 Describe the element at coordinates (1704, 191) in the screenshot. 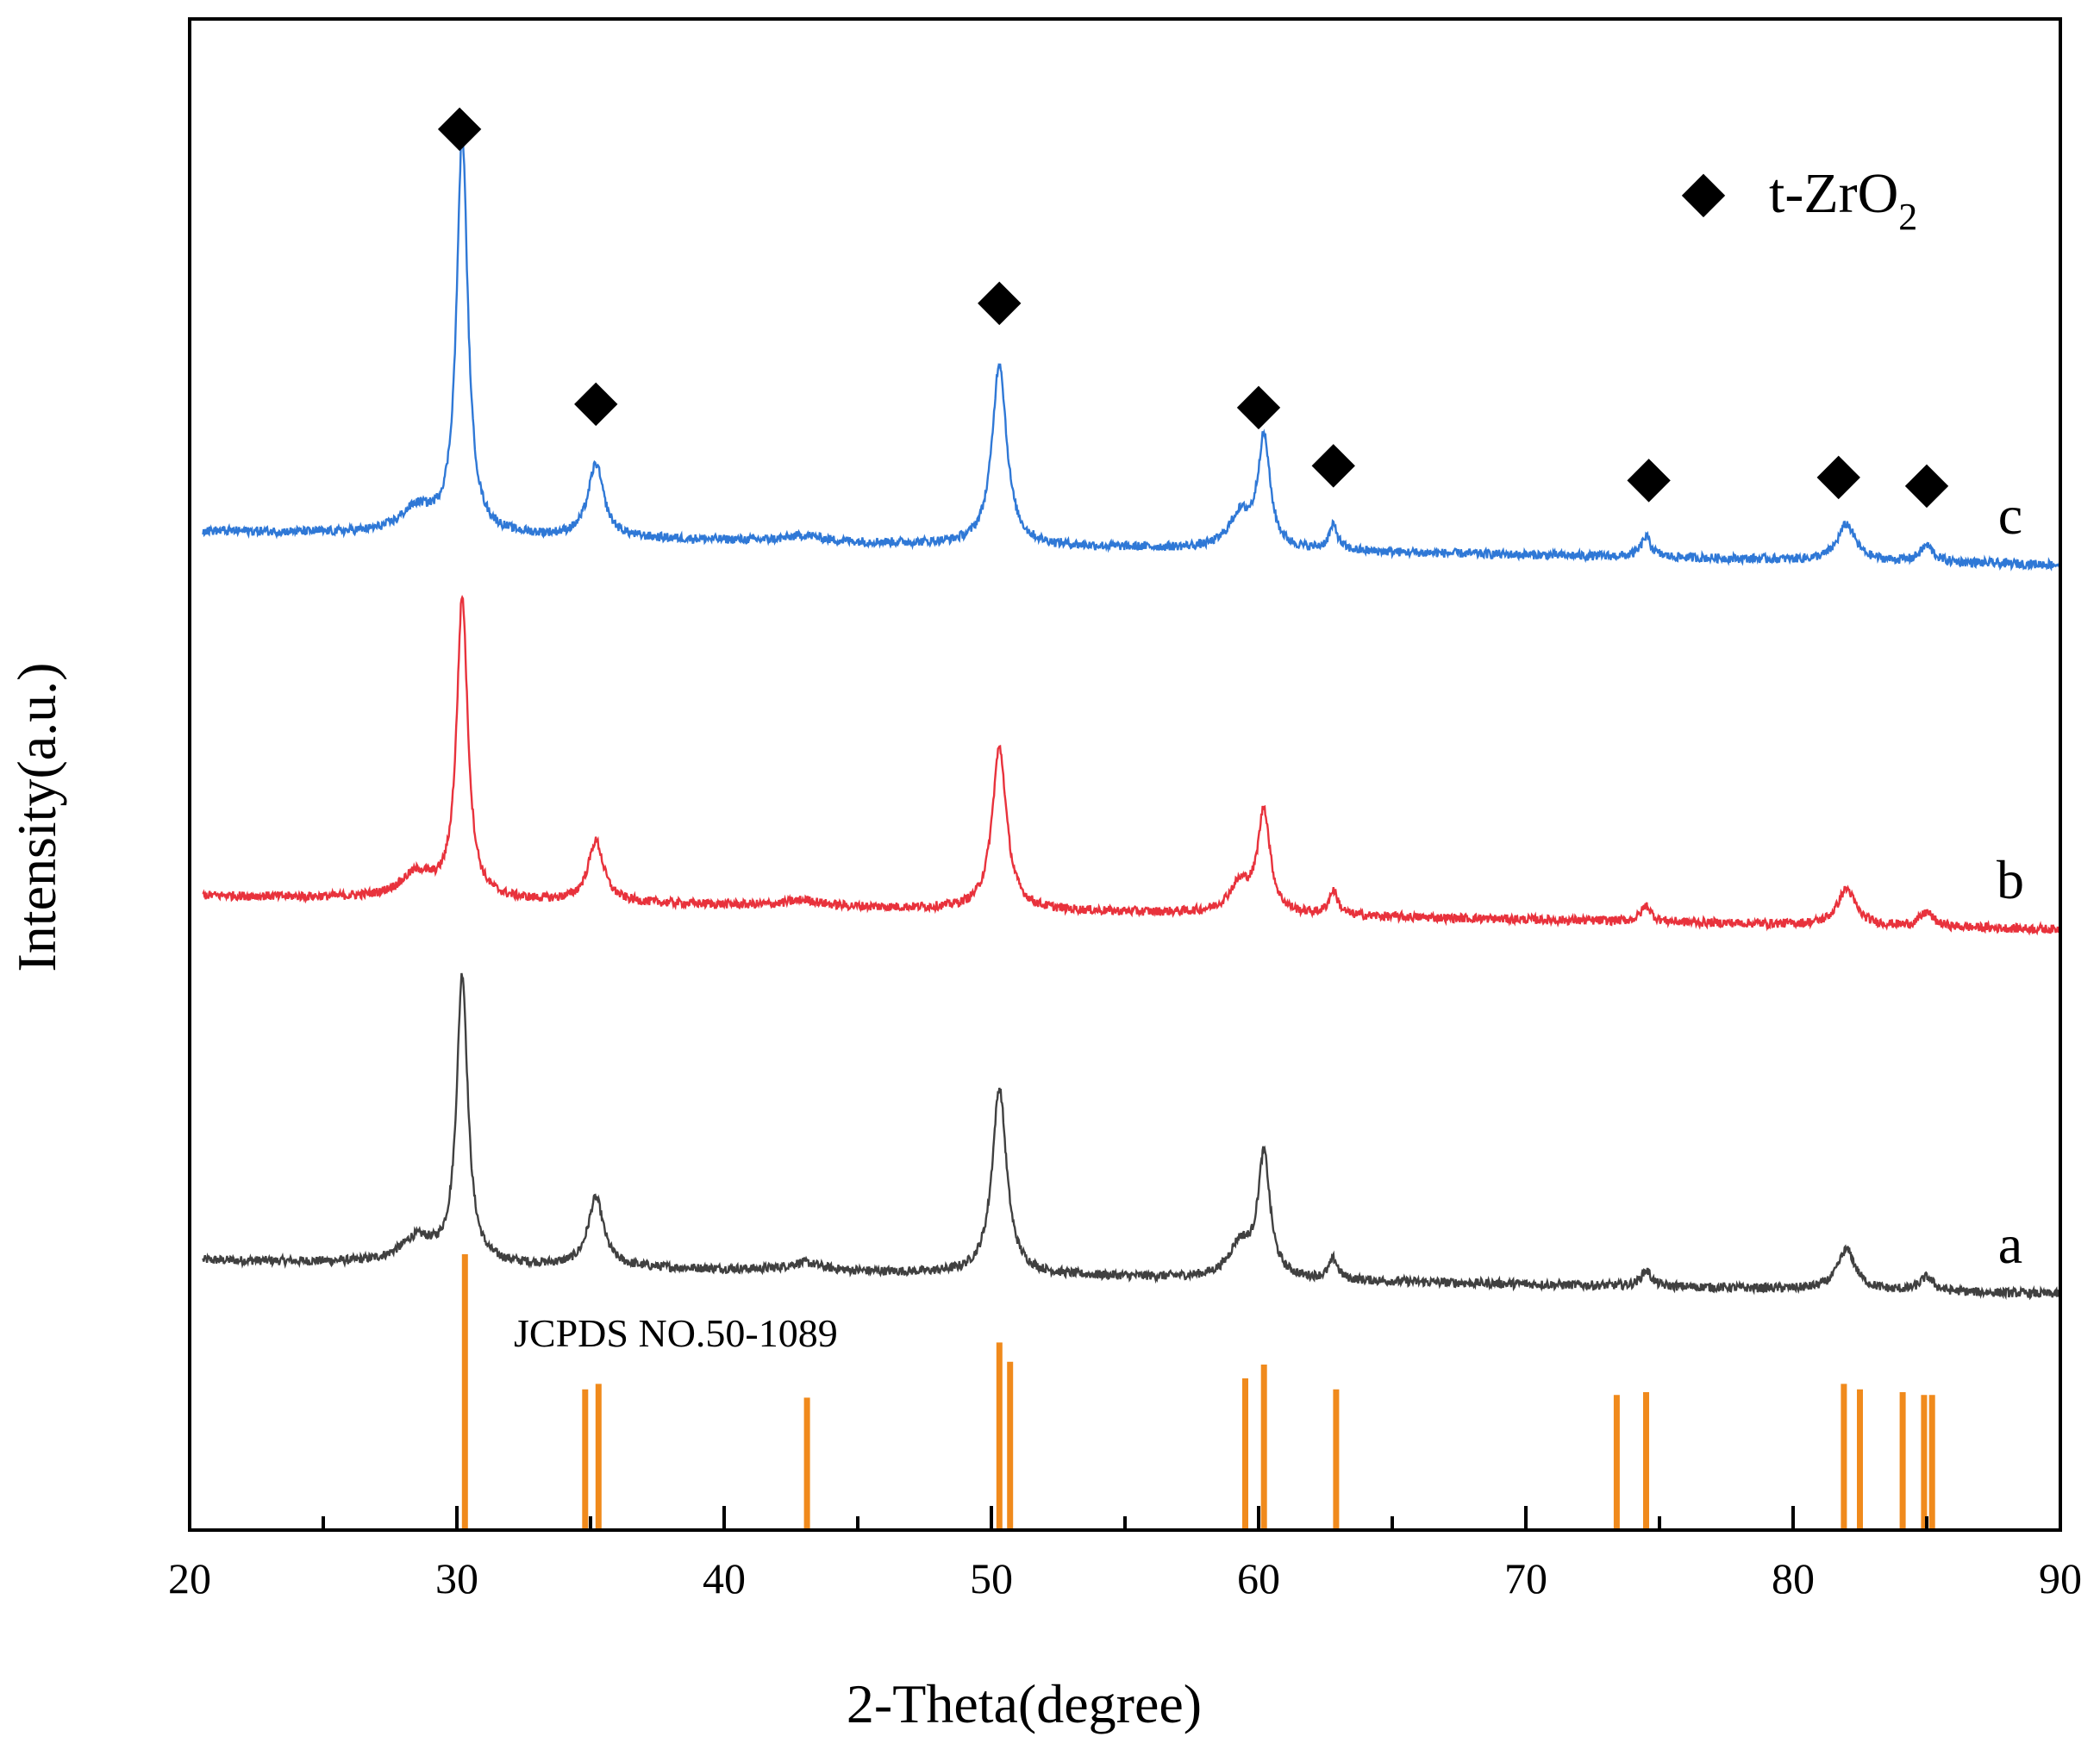

I see `legend-marker: ◆` at that location.